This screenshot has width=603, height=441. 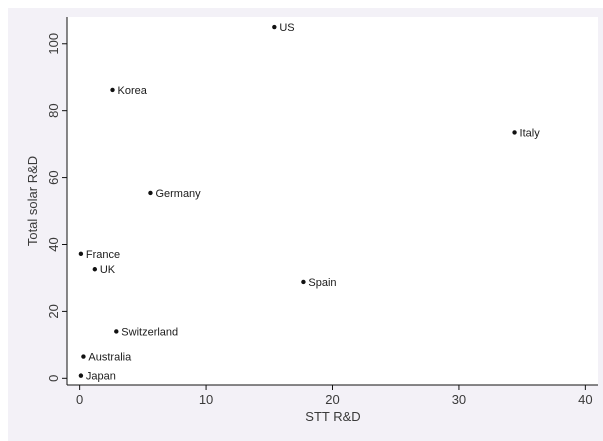 I want to click on point-label: Spain, so click(x=322, y=283).